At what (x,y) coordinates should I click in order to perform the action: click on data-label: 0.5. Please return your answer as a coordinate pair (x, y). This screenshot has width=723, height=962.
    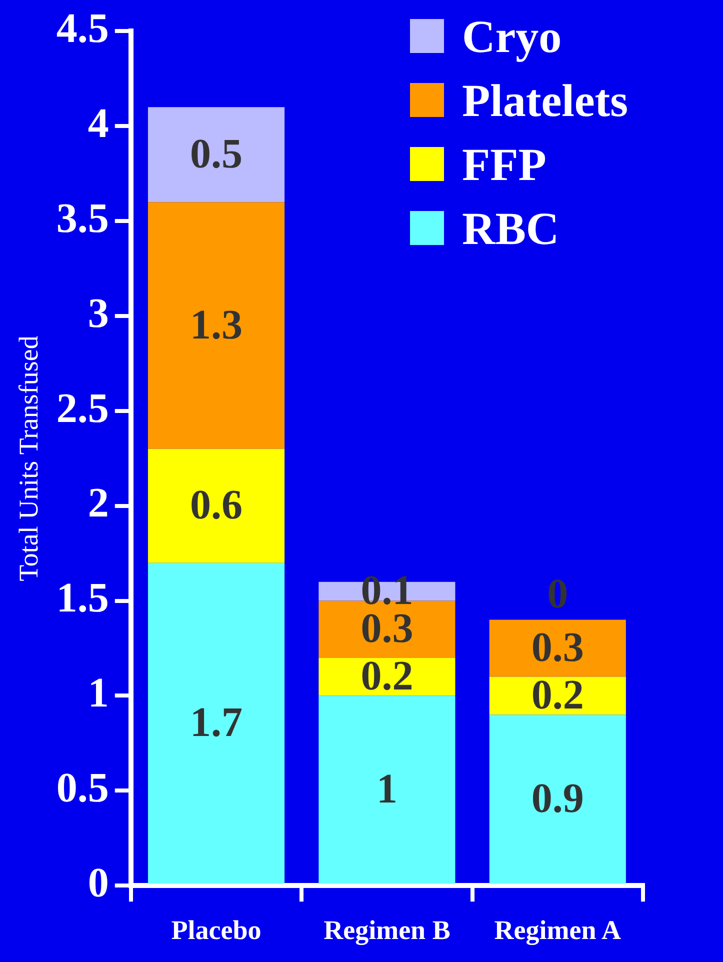
    Looking at the image, I should click on (216, 154).